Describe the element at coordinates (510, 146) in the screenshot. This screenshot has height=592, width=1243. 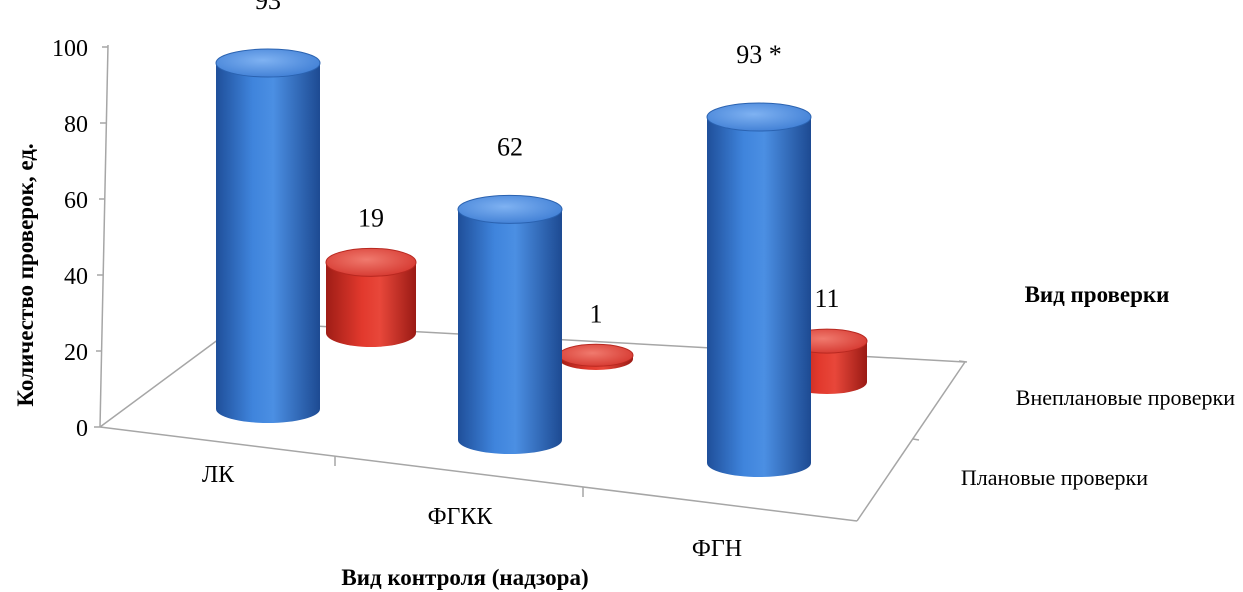
I see `data-label-planned-fgkk: 62` at that location.